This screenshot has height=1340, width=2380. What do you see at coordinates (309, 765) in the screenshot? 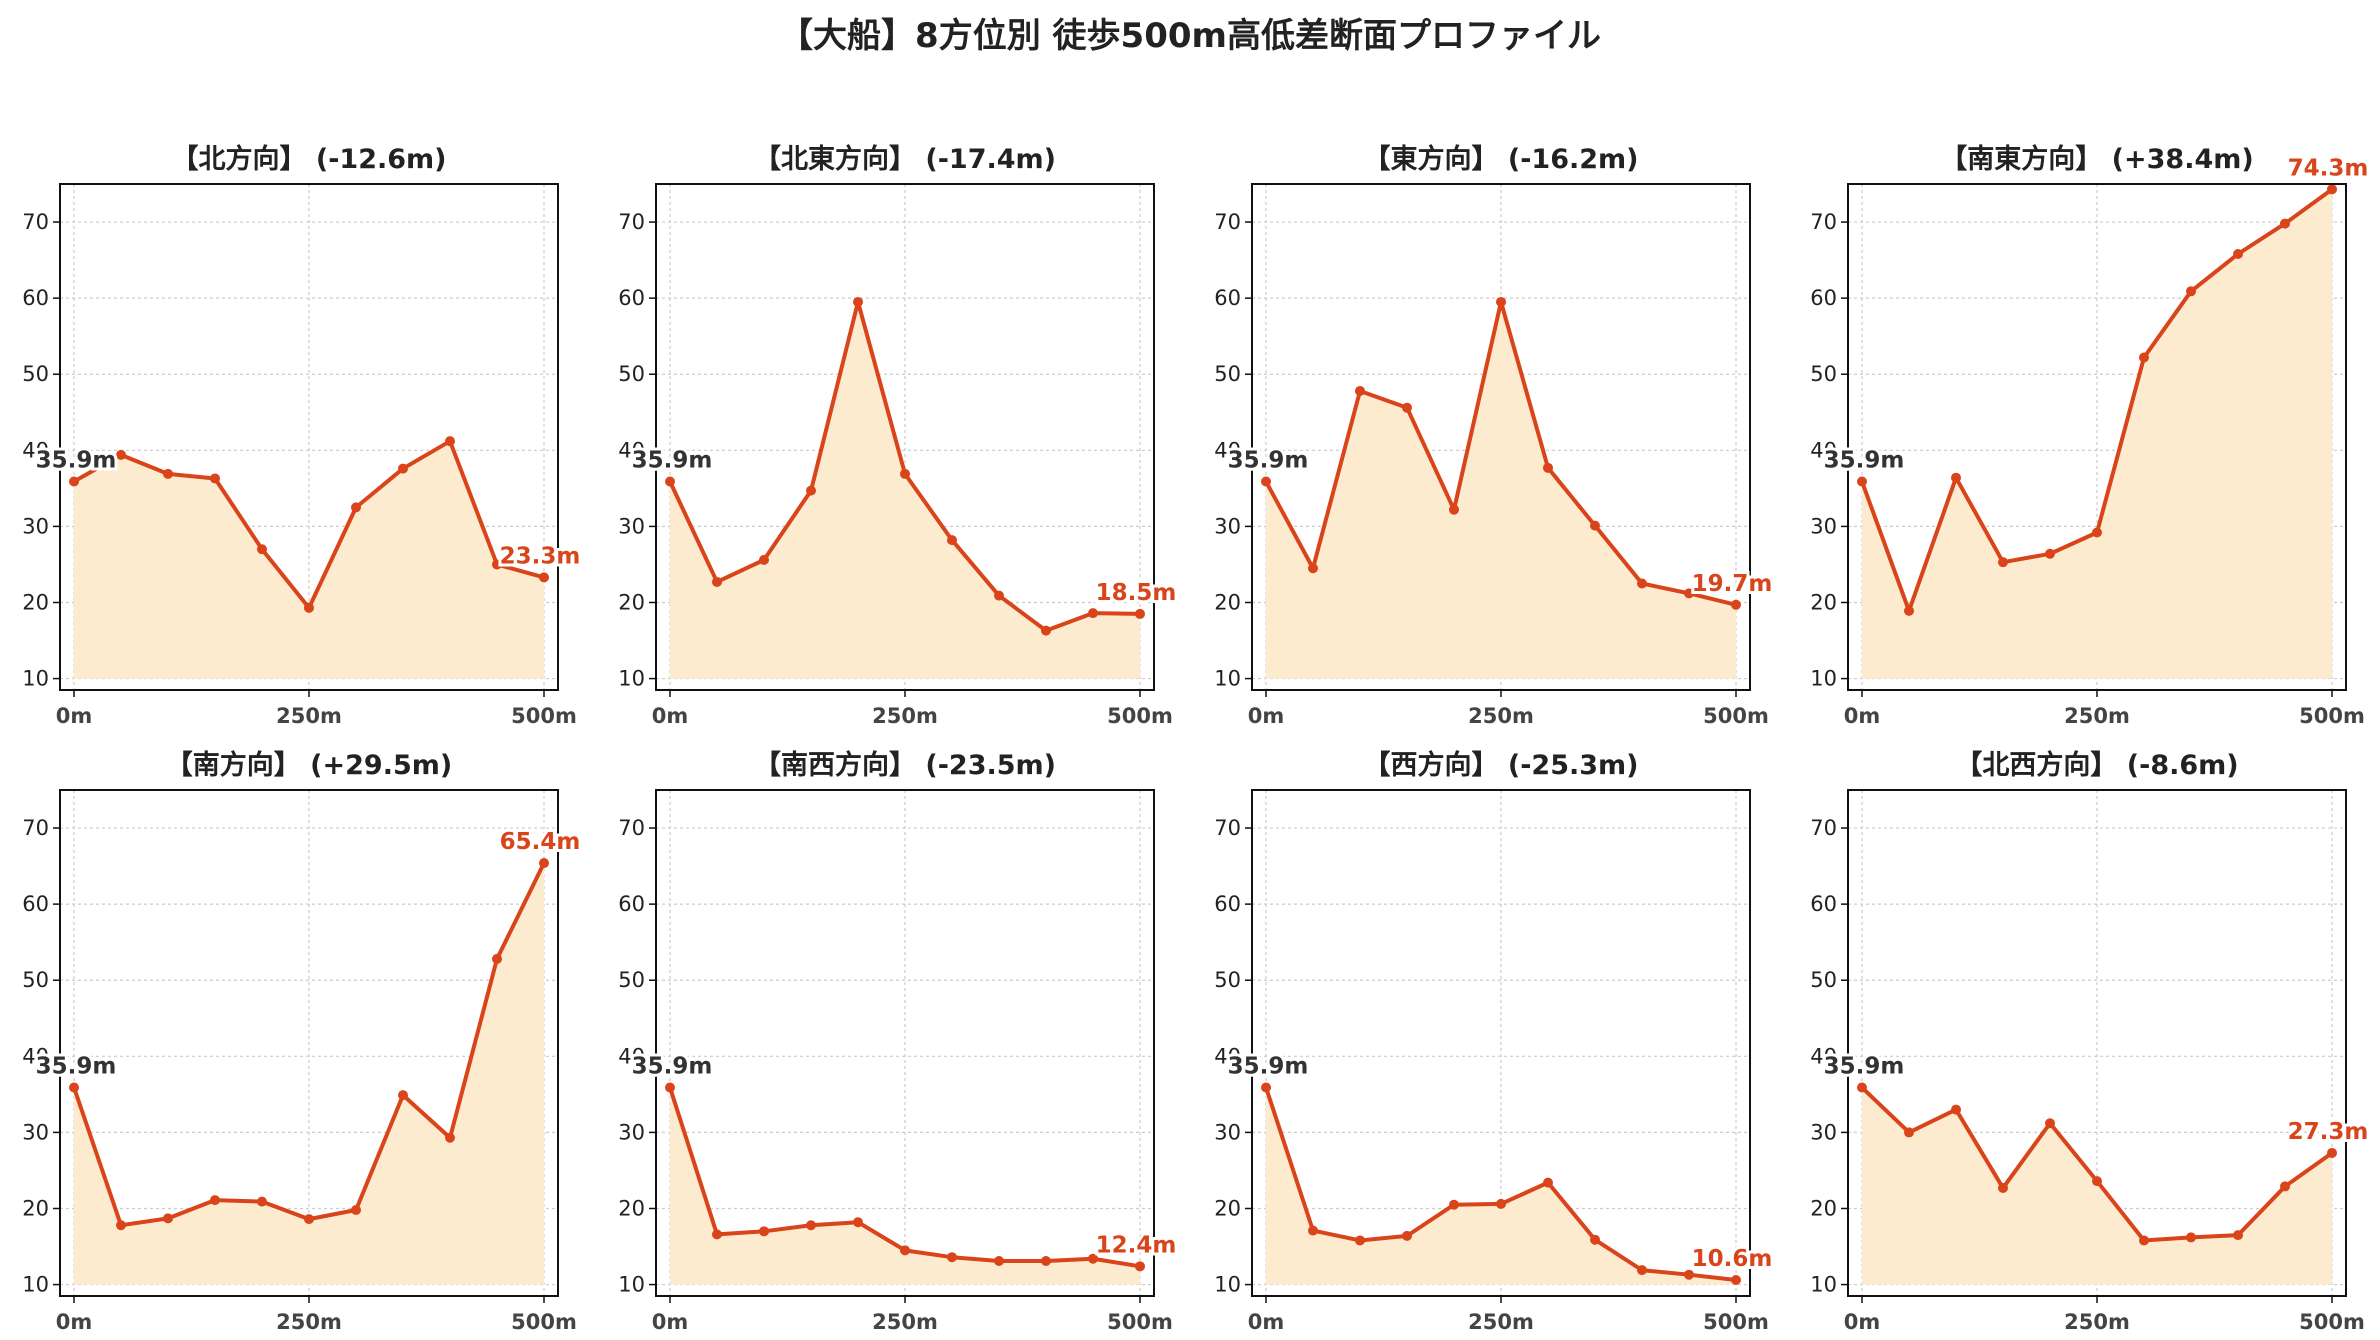
I see `subplot-title: 【南方向】 (+29.5m)` at bounding box center [309, 765].